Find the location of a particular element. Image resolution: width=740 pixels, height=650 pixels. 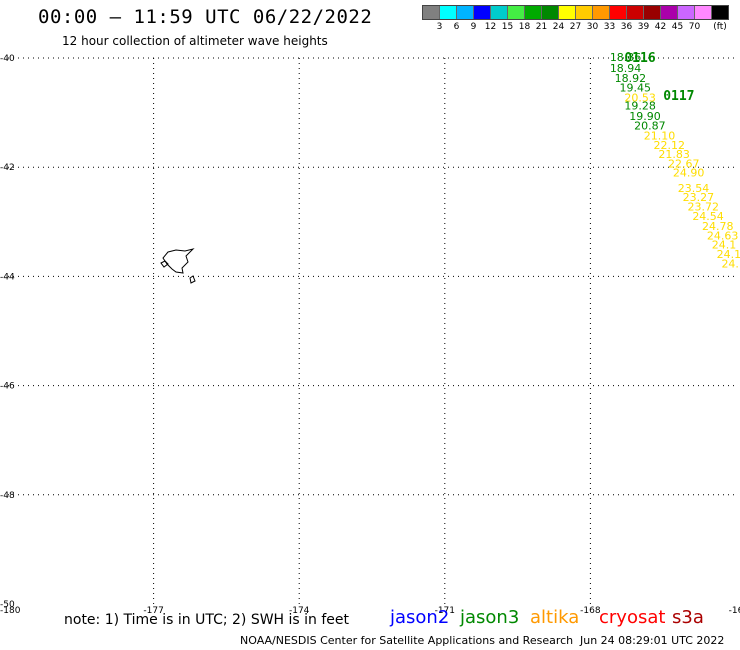

swh-value-label: 20.87 is located at coordinates (650, 126).